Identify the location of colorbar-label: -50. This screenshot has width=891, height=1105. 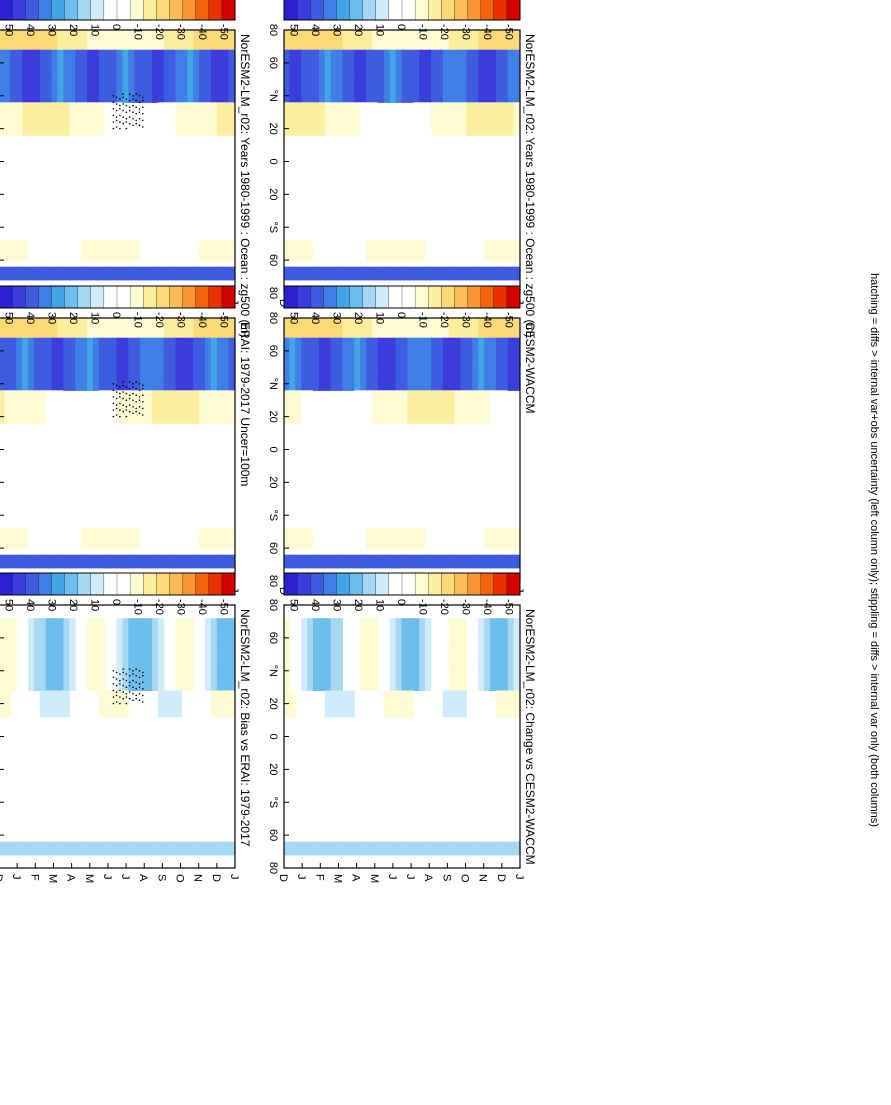
(223, 32).